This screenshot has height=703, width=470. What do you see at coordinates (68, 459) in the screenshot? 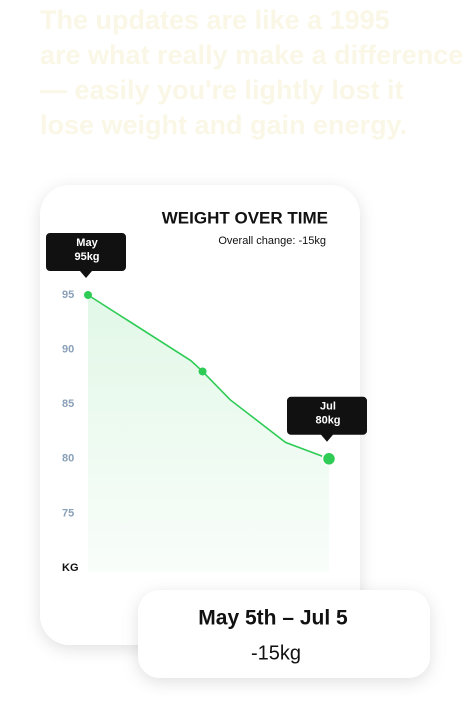
I see `y-tick-label: 80` at bounding box center [68, 459].